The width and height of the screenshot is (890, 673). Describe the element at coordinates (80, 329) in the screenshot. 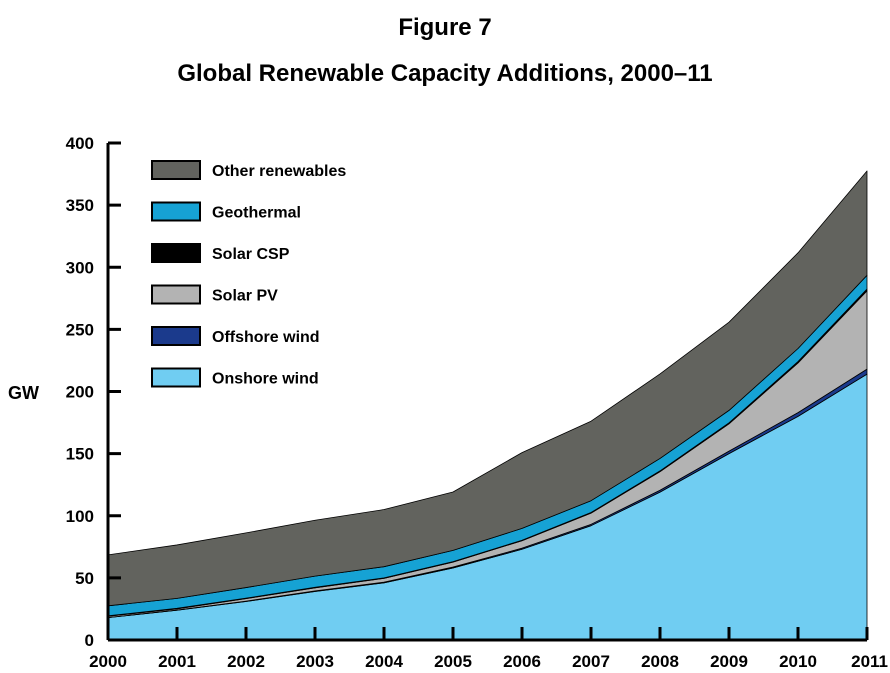

I see `y-tick-label: 250` at that location.